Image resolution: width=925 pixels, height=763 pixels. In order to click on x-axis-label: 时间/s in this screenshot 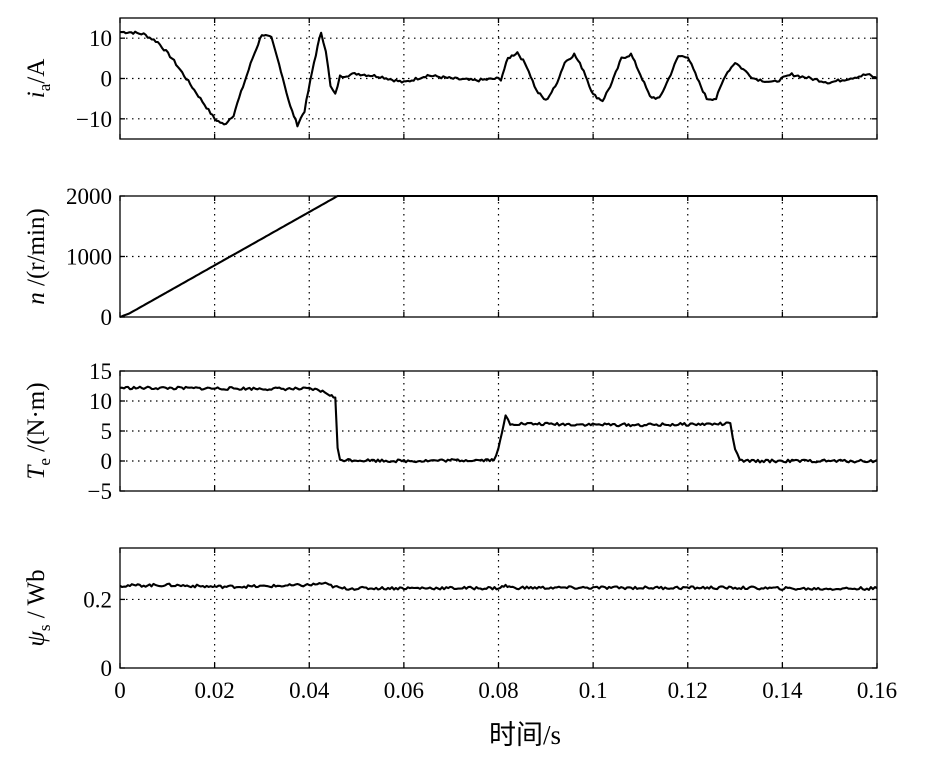, I will do `click(525, 735)`.